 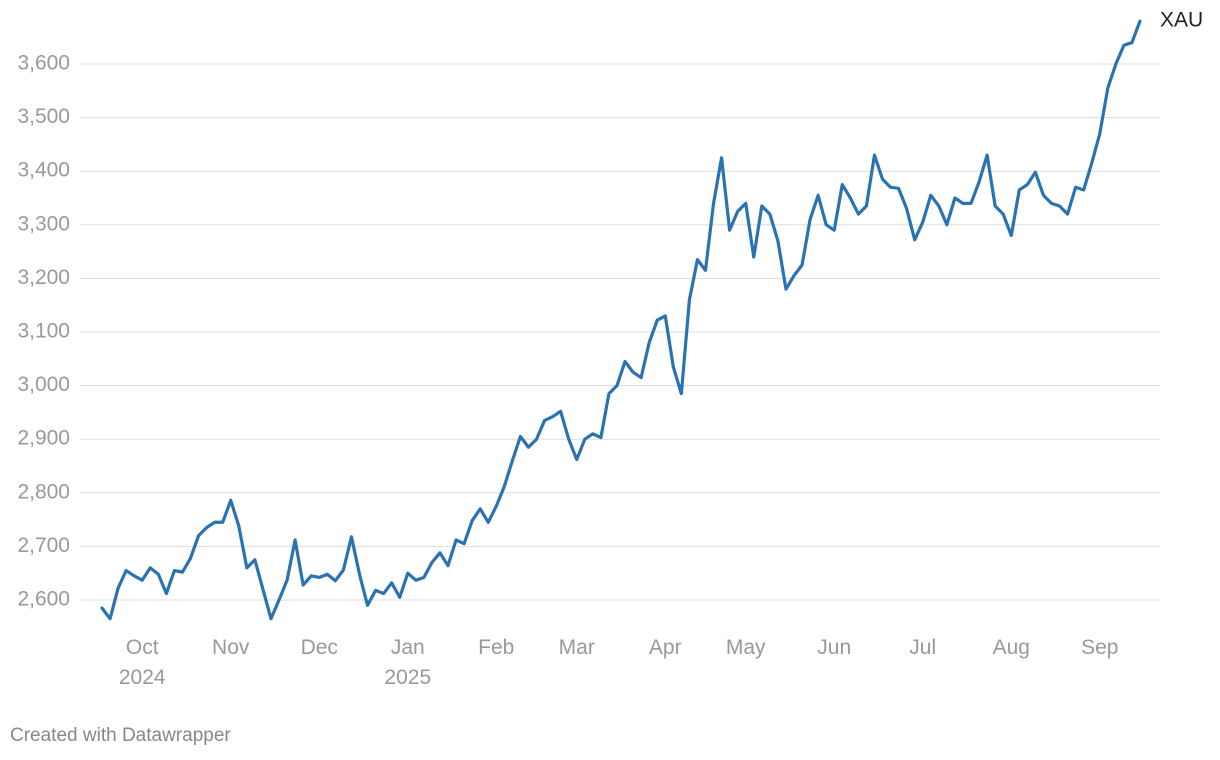 I want to click on x-tick-label: Oct 2024, so click(x=142, y=662).